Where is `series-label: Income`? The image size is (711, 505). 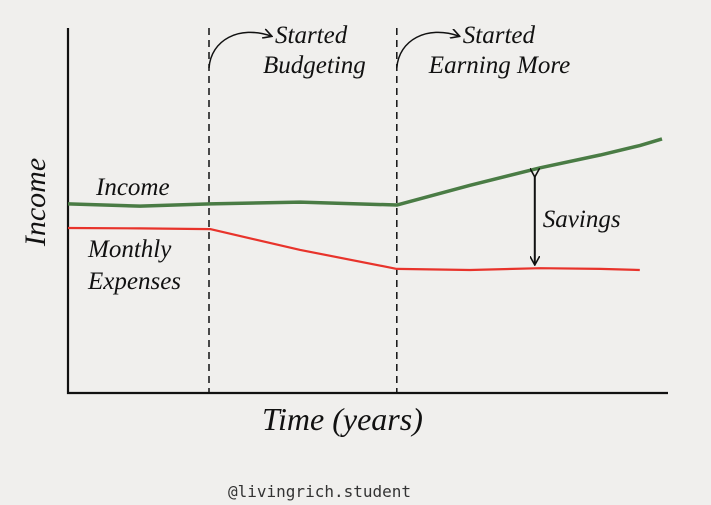
series-label: Income is located at coordinates (133, 187).